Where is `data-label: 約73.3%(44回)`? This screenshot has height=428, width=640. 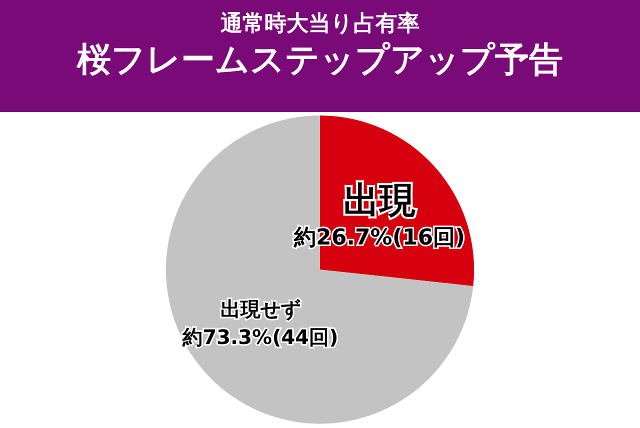 data-label: 約73.3%(44回) is located at coordinates (260, 337).